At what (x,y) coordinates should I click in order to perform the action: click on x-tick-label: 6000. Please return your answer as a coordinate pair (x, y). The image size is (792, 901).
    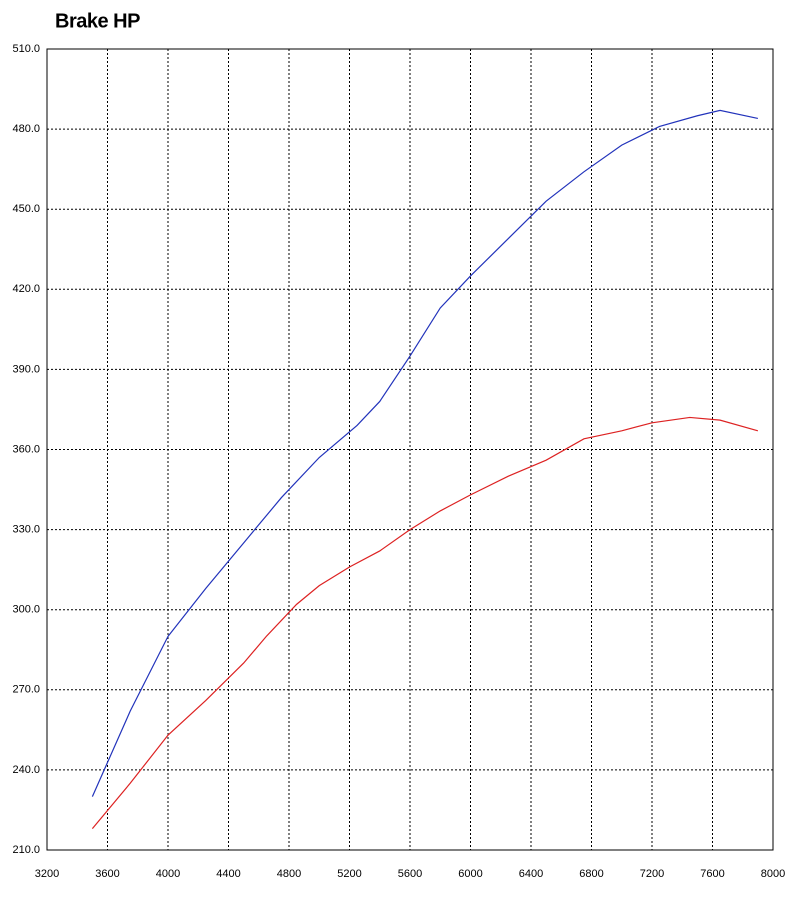
    Looking at the image, I should click on (470, 874).